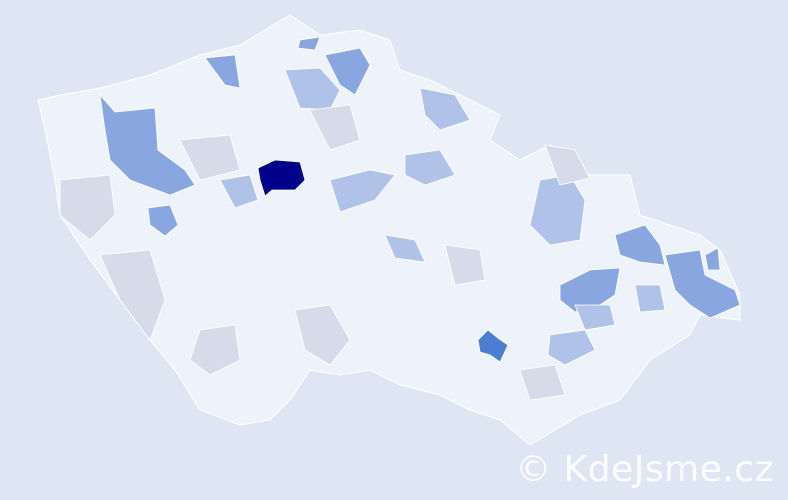 This screenshot has height=500, width=788. Describe the element at coordinates (281, 178) in the screenshot. I see `region-max` at that location.